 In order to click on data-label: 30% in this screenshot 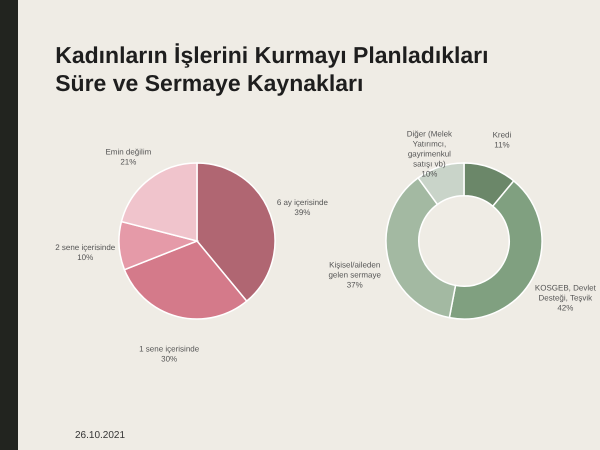, I will do `click(169, 359)`.